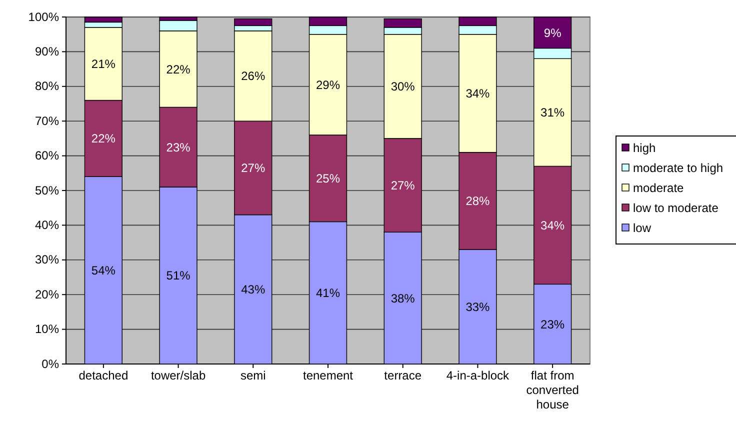 This screenshot has height=427, width=736. I want to click on y-tick-label: 90%, so click(47, 51).